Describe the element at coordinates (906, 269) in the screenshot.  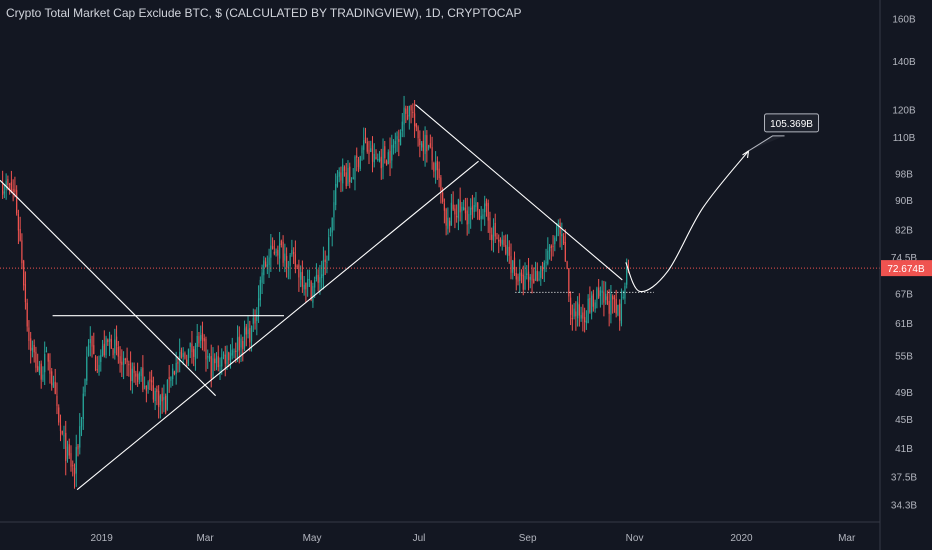
I see `current-price-label: 72.674B` at that location.